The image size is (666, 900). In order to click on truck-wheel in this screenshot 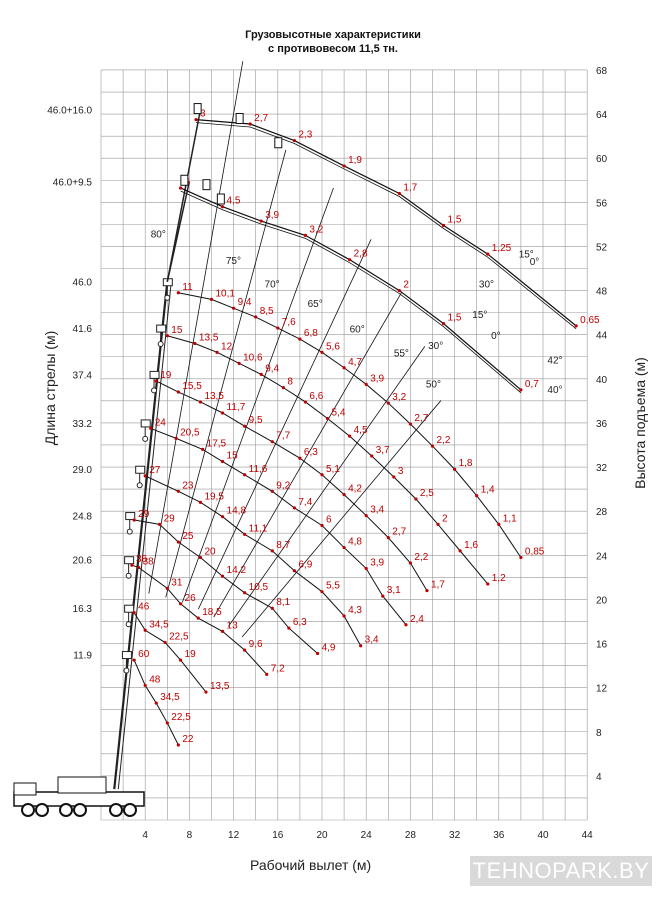, I will do `click(80, 810)`.